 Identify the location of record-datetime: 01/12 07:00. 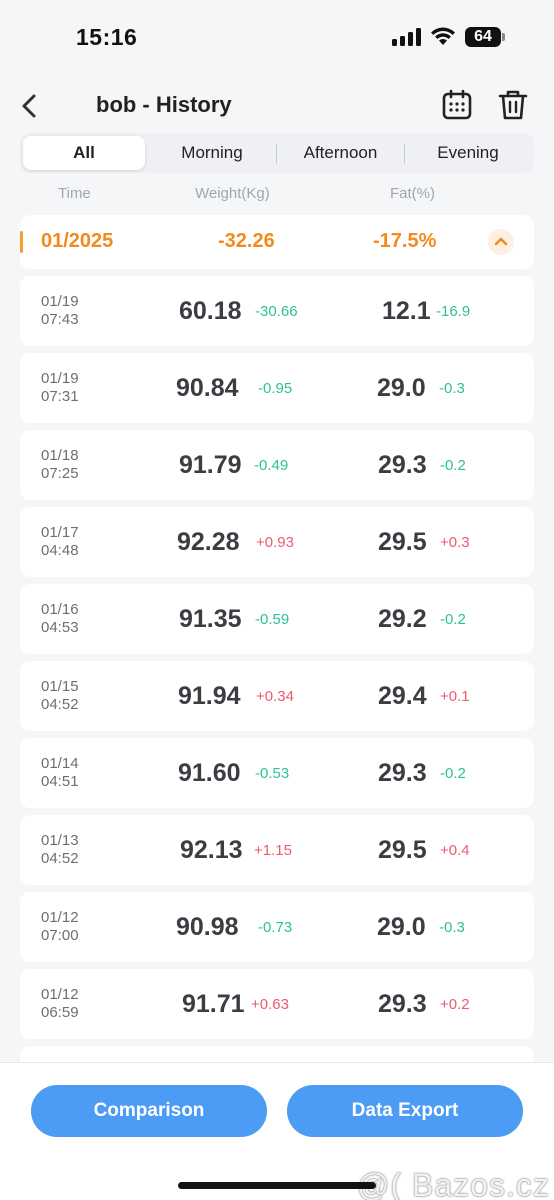
(60, 926).